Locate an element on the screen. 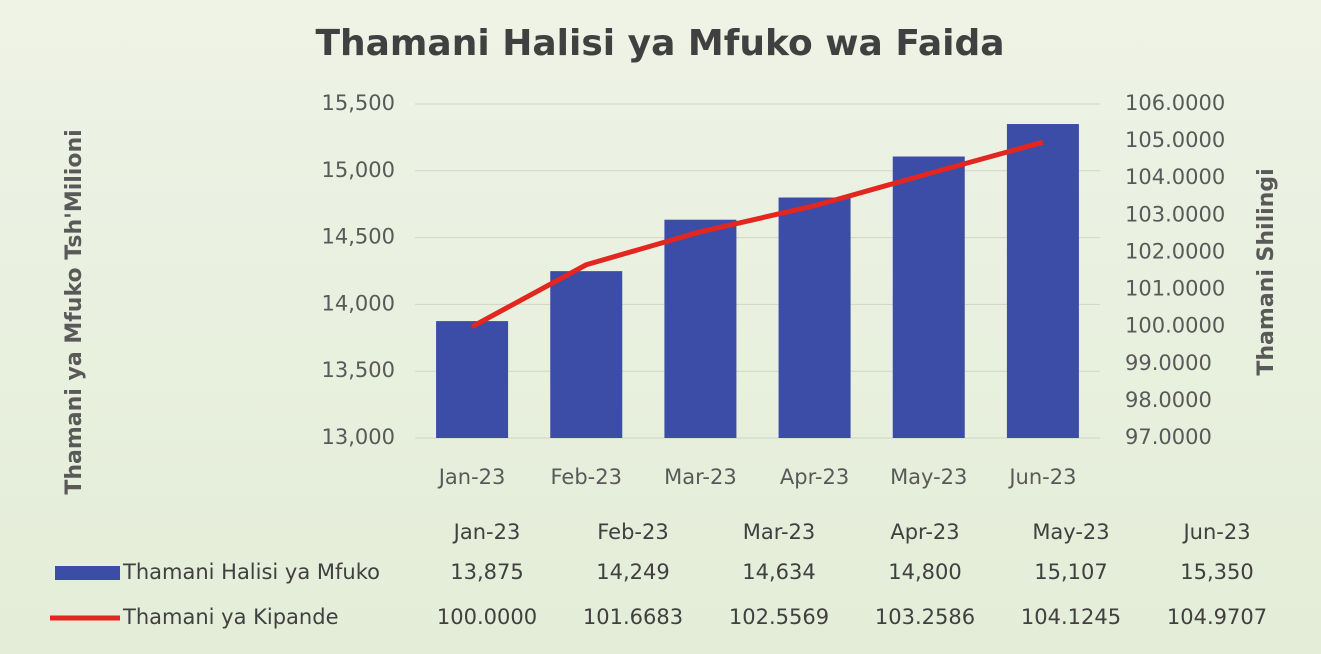 The image size is (1321, 654). table-header: Mar-23 is located at coordinates (779, 532).